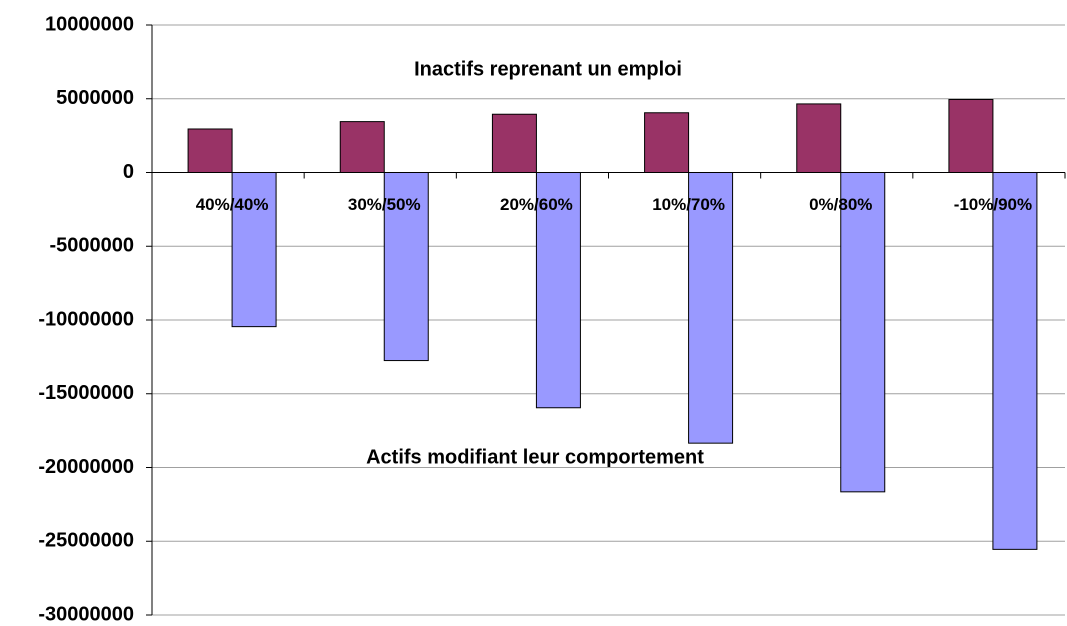  What do you see at coordinates (86, 541) in the screenshot?
I see `y-tick-label: -25000000` at bounding box center [86, 541].